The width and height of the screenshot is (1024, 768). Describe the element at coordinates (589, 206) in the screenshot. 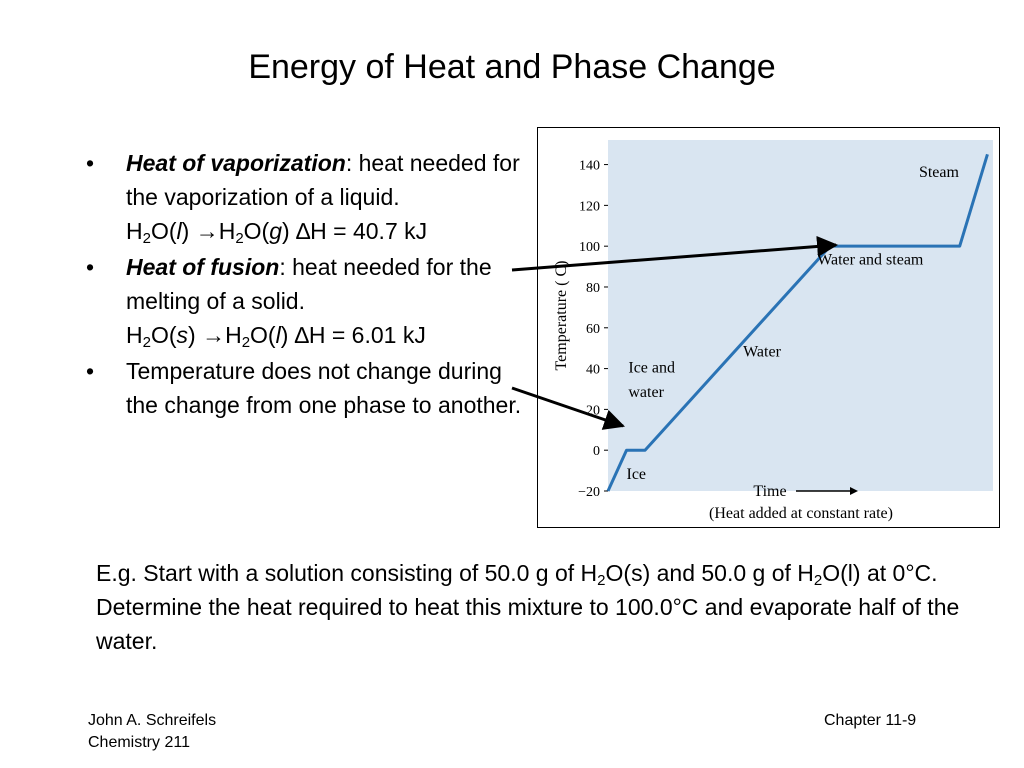

I see `y-tick-label: 120` at that location.